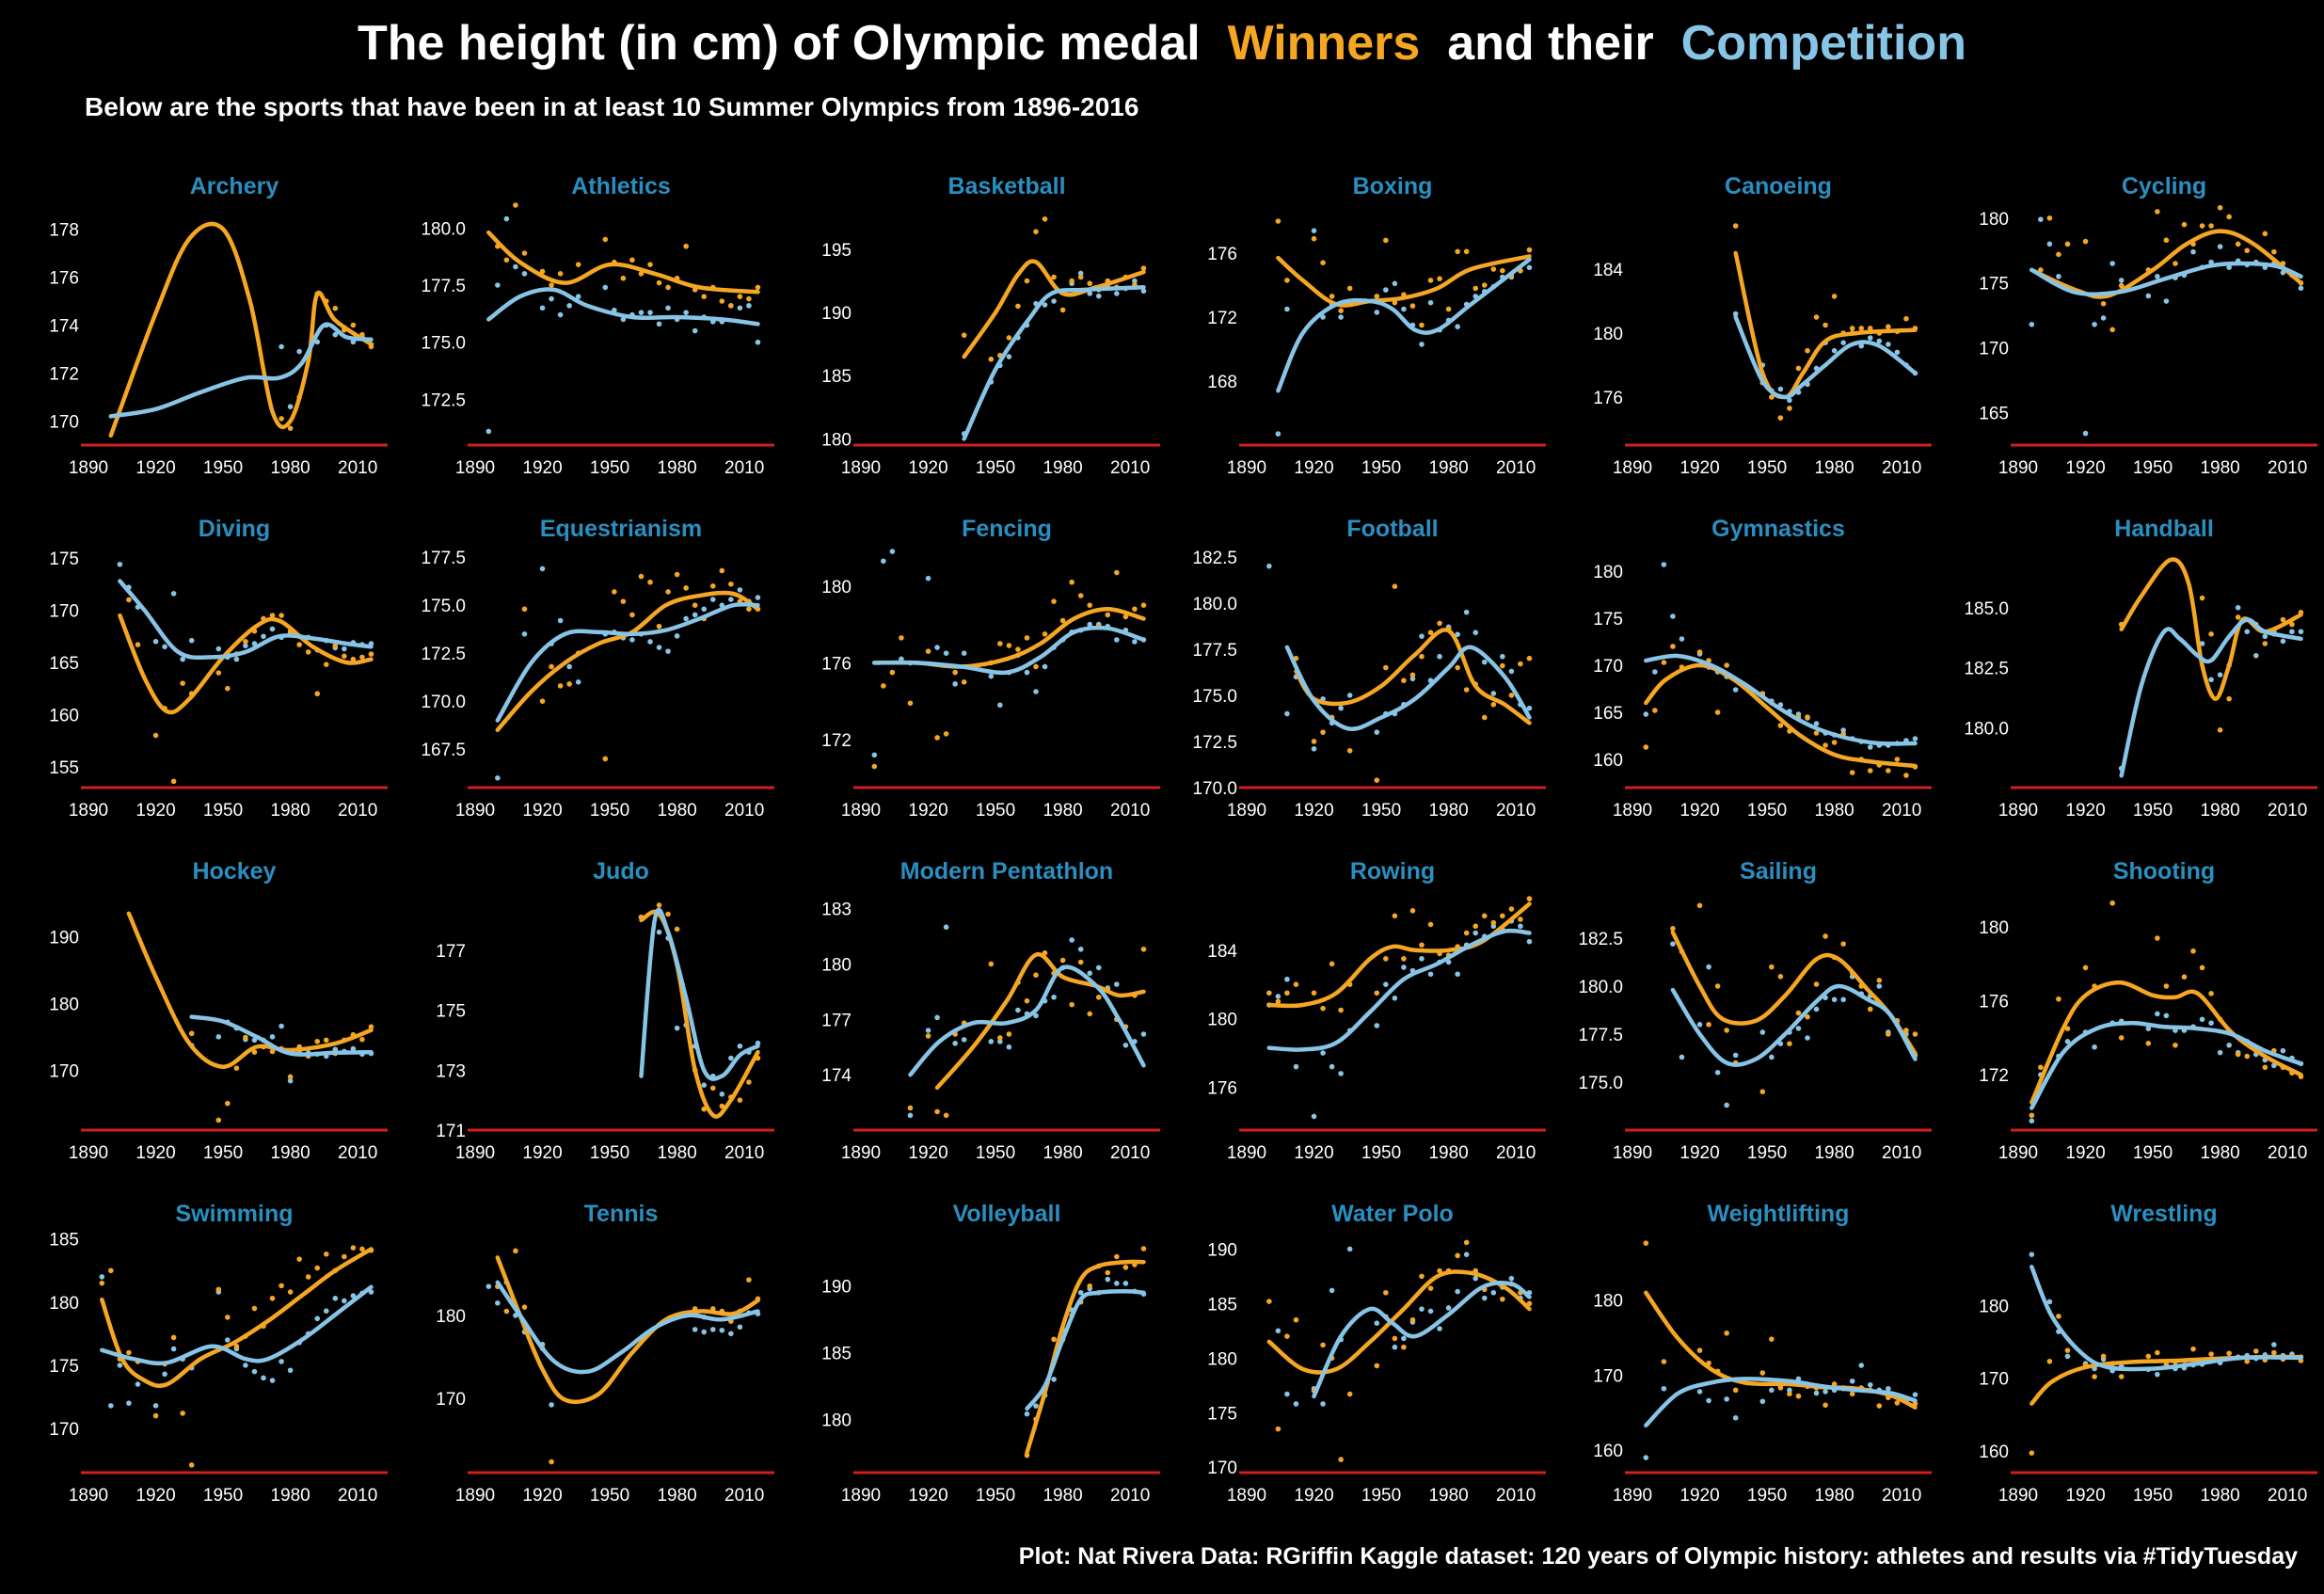 The image size is (2324, 1594). Describe the element at coordinates (621, 1214) in the screenshot. I see `panel-title: Tennis` at that location.